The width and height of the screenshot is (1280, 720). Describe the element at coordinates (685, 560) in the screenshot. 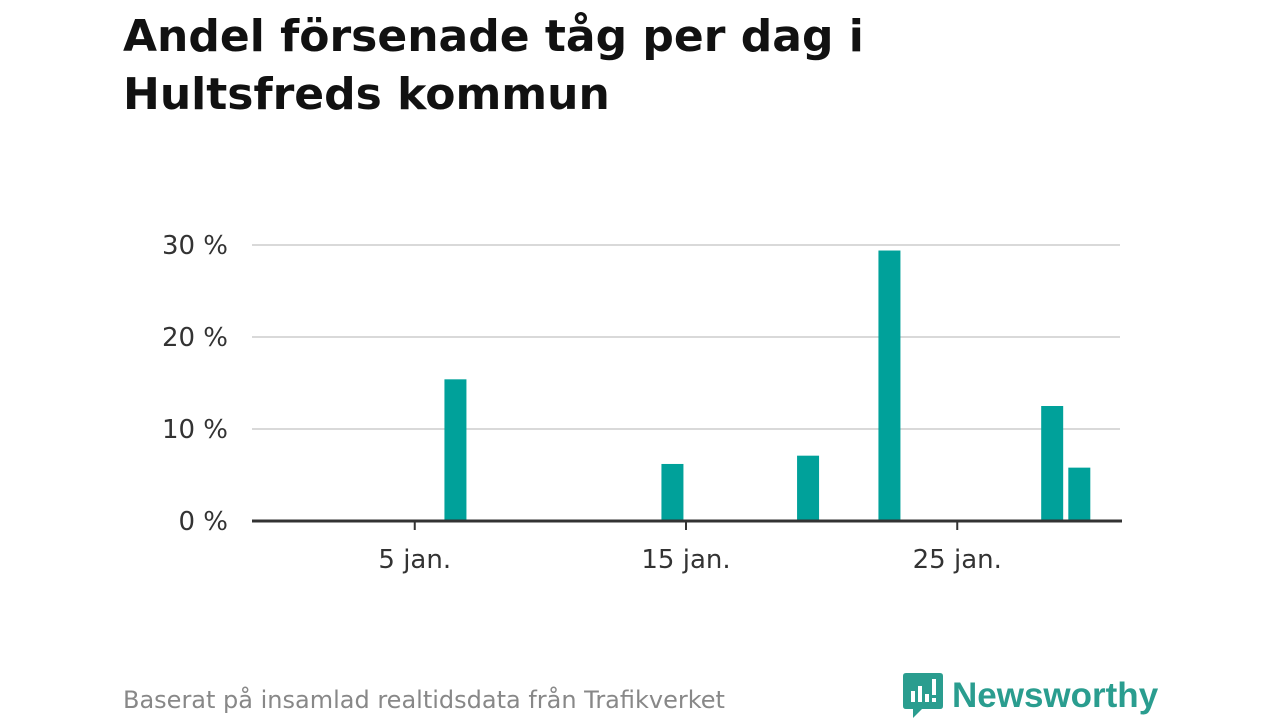

I see `x-tick-label: 15 jan.` at that location.